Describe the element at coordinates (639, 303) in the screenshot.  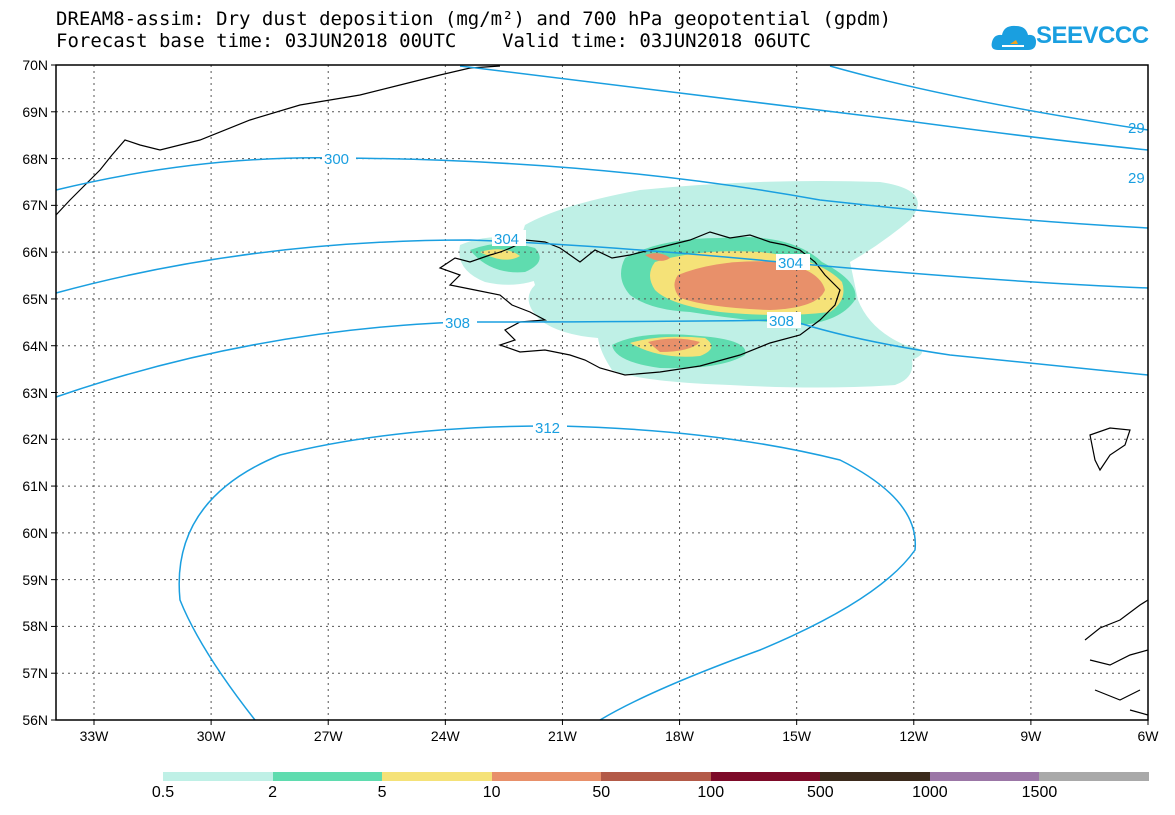
I see `iceland-coast` at that location.